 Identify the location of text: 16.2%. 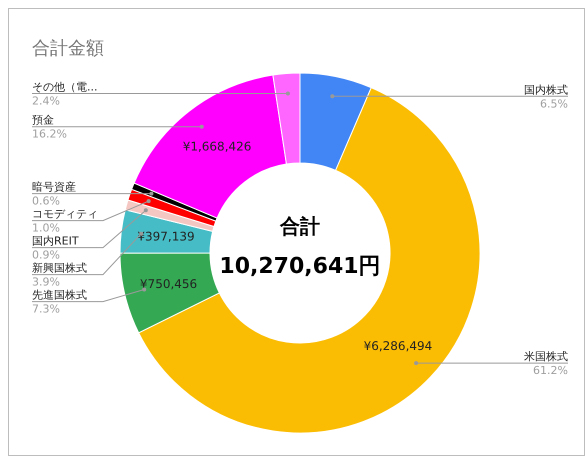
(49, 134).